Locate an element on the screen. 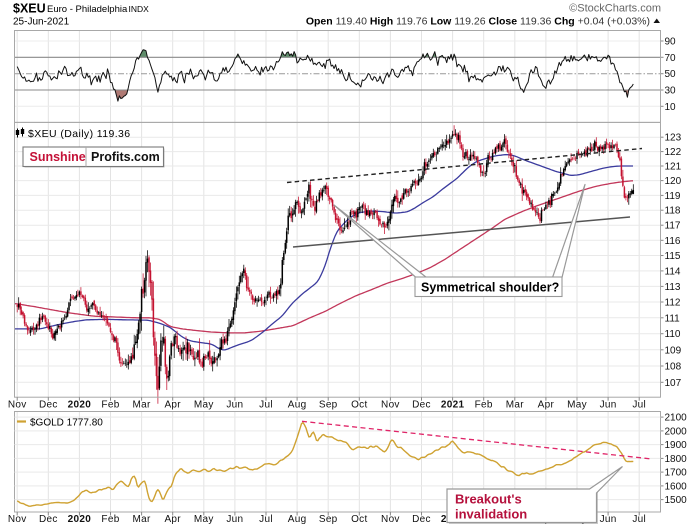 This screenshot has height=531, width=700. svg-text: Symmetrical shoulder? is located at coordinates (490, 288).